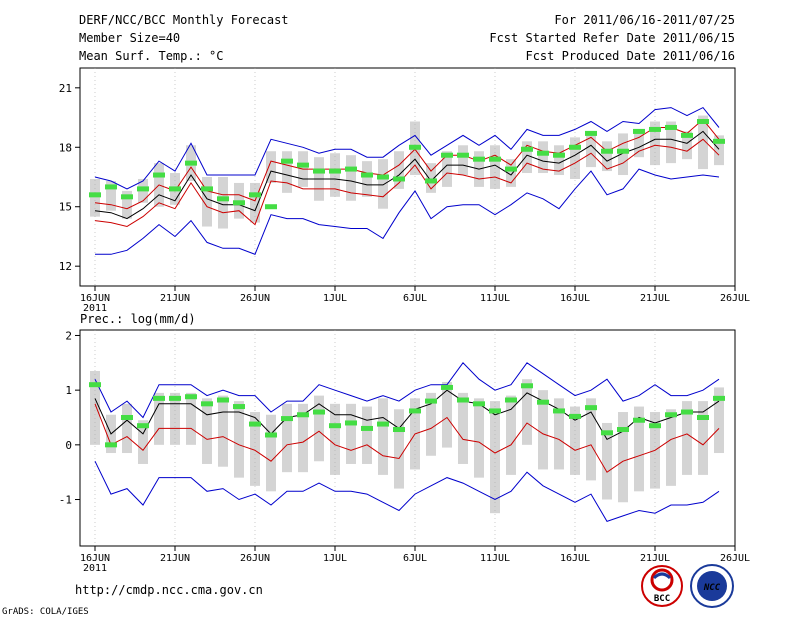 The image size is (800, 618). Describe the element at coordinates (630, 56) in the screenshot. I see `forecast-produced-date: Fcst Produced Date 2011/06/16` at that location.